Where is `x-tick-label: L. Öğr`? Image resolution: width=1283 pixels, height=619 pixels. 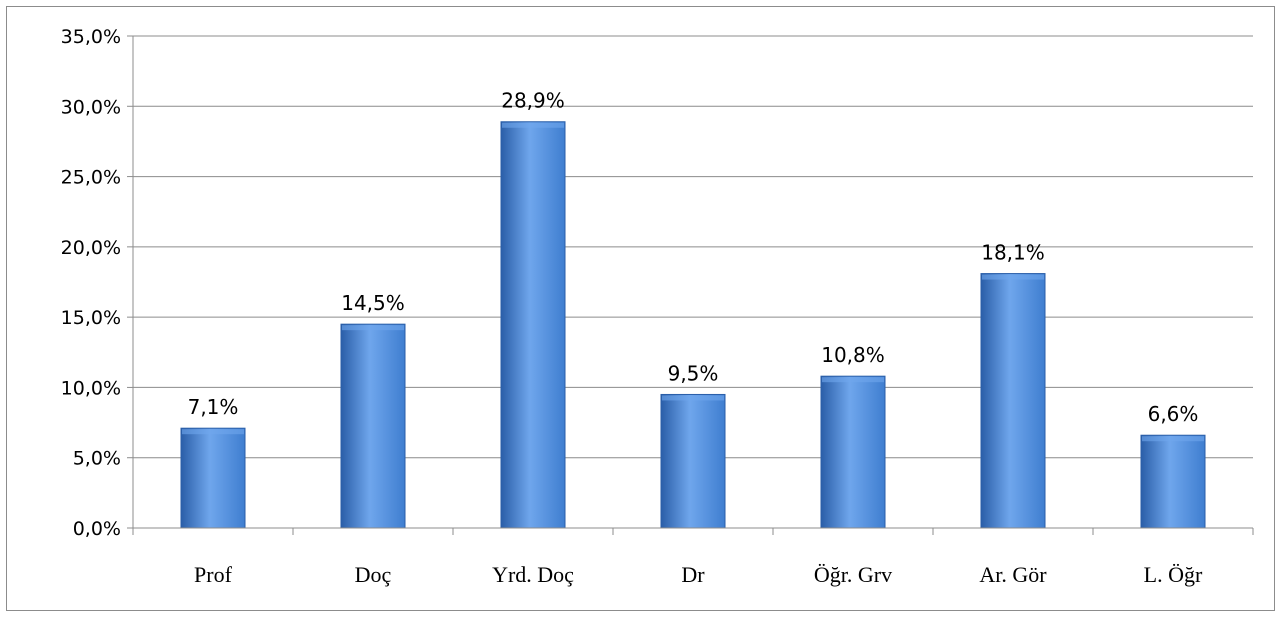
x-tick-label: L. Öğr is located at coordinates (1173, 574).